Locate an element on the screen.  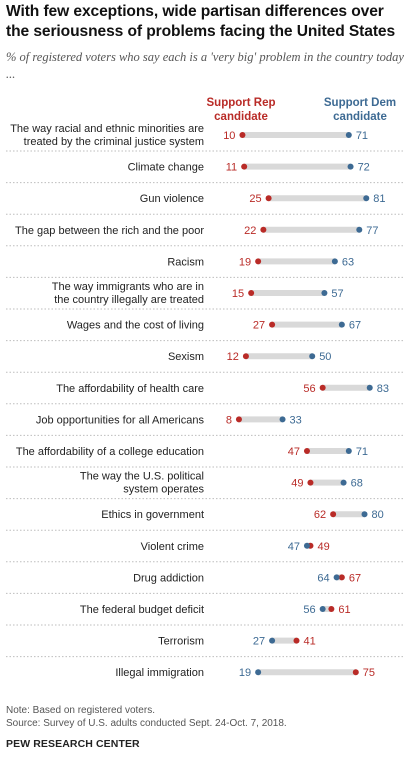
rep-value-label: 25 is located at coordinates (255, 199).